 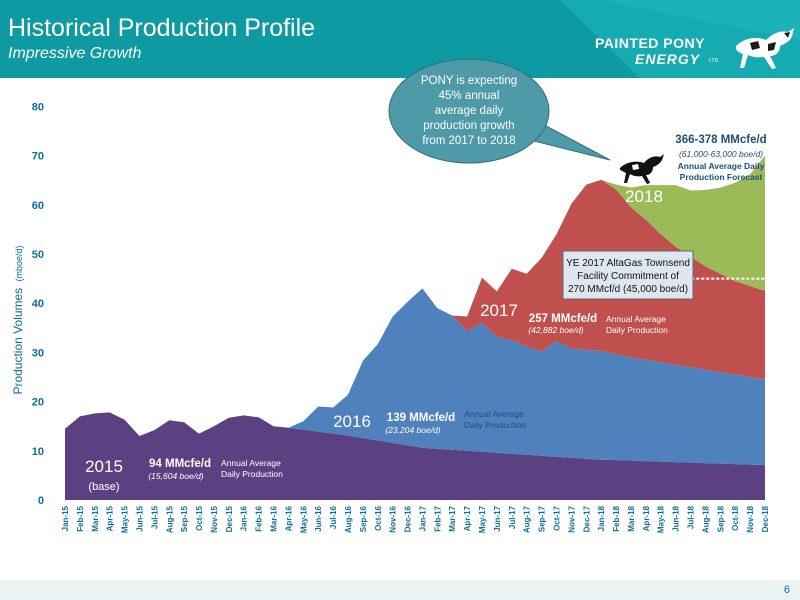 What do you see at coordinates (721, 177) in the screenshot?
I see `label-2018-desc2: Production Forecast` at bounding box center [721, 177].